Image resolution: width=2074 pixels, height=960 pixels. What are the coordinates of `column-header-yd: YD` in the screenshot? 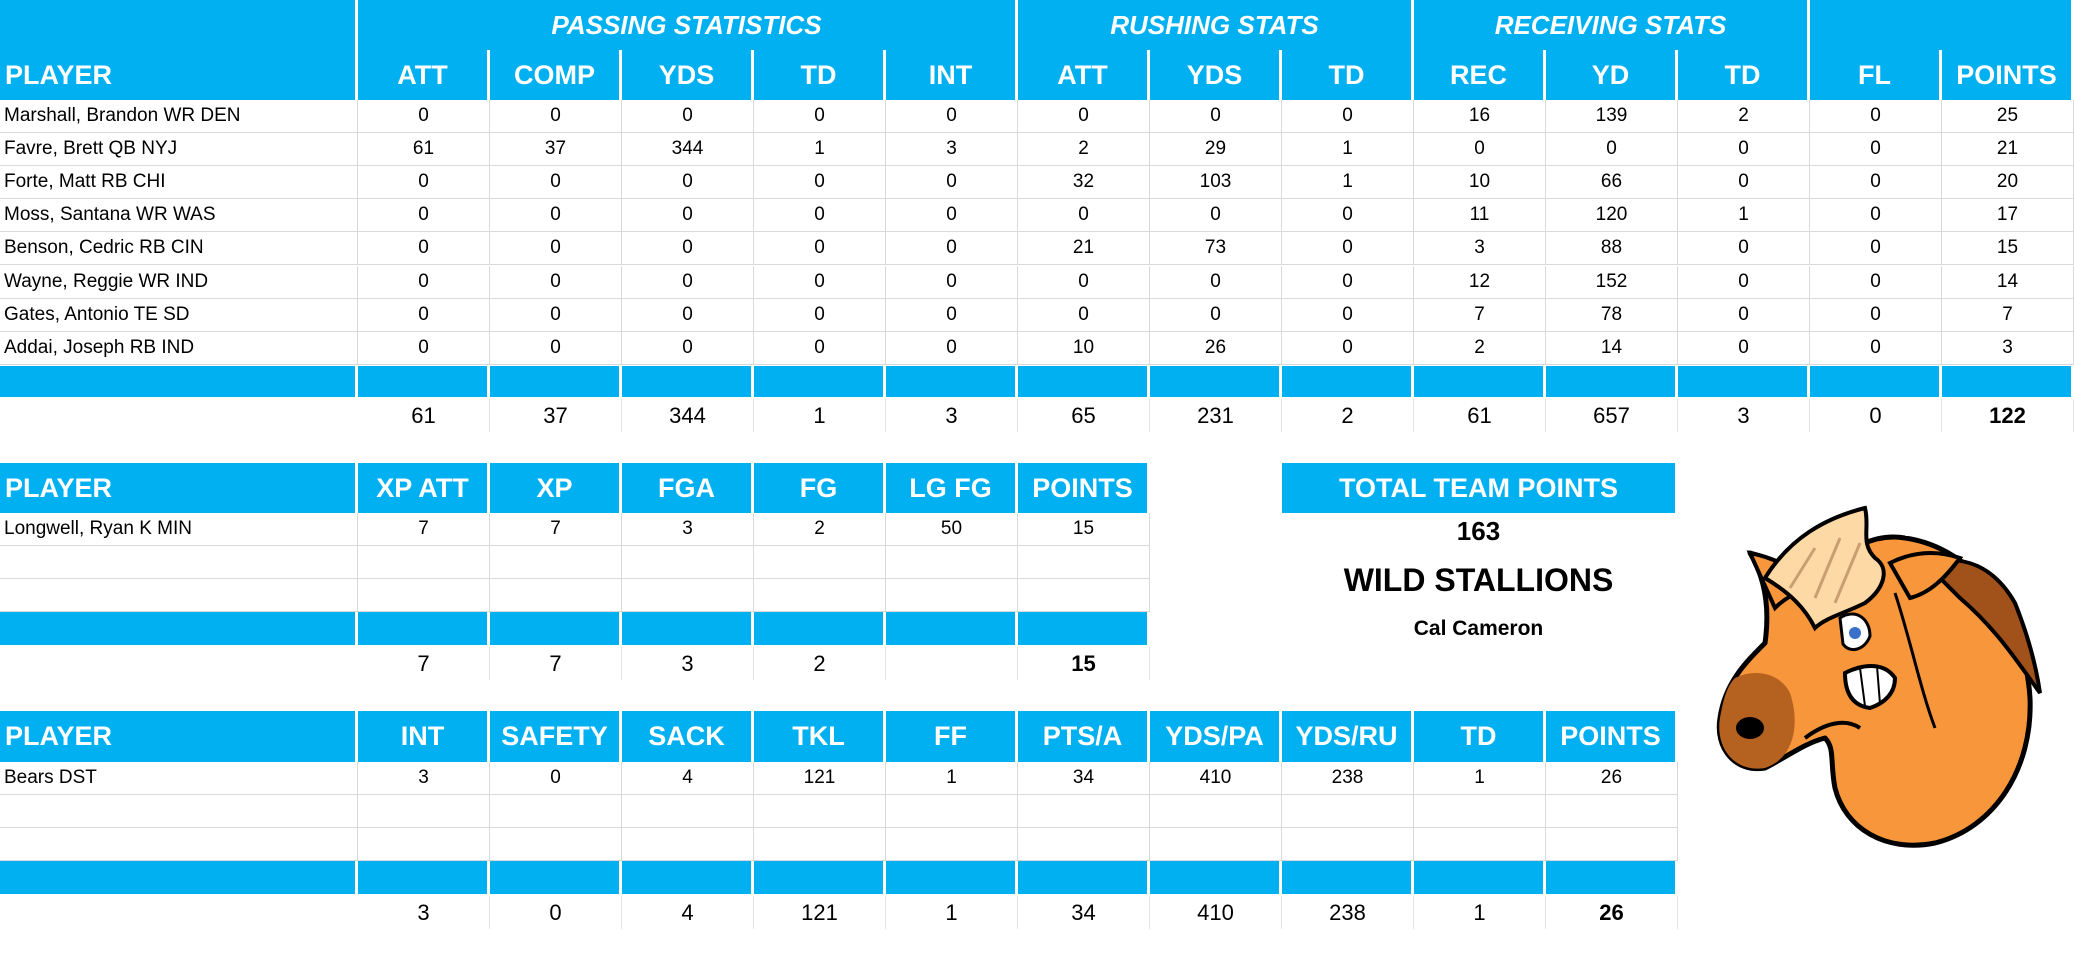 It's located at (1610, 74).